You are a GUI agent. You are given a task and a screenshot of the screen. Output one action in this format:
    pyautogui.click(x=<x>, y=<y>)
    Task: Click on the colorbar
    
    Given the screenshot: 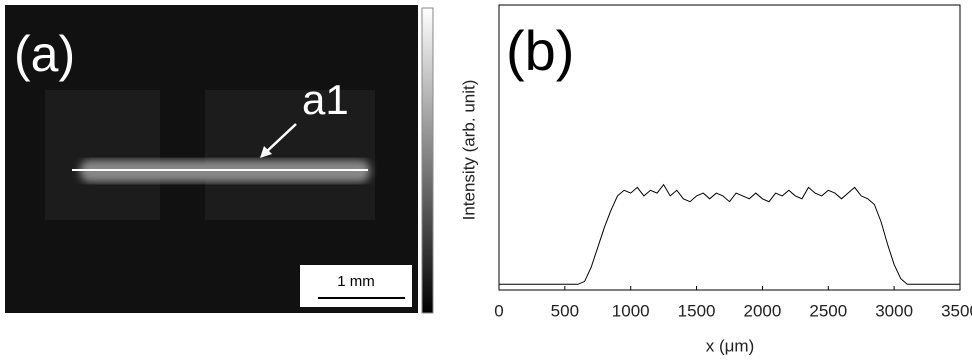 What is the action you would take?
    pyautogui.click(x=427, y=160)
    